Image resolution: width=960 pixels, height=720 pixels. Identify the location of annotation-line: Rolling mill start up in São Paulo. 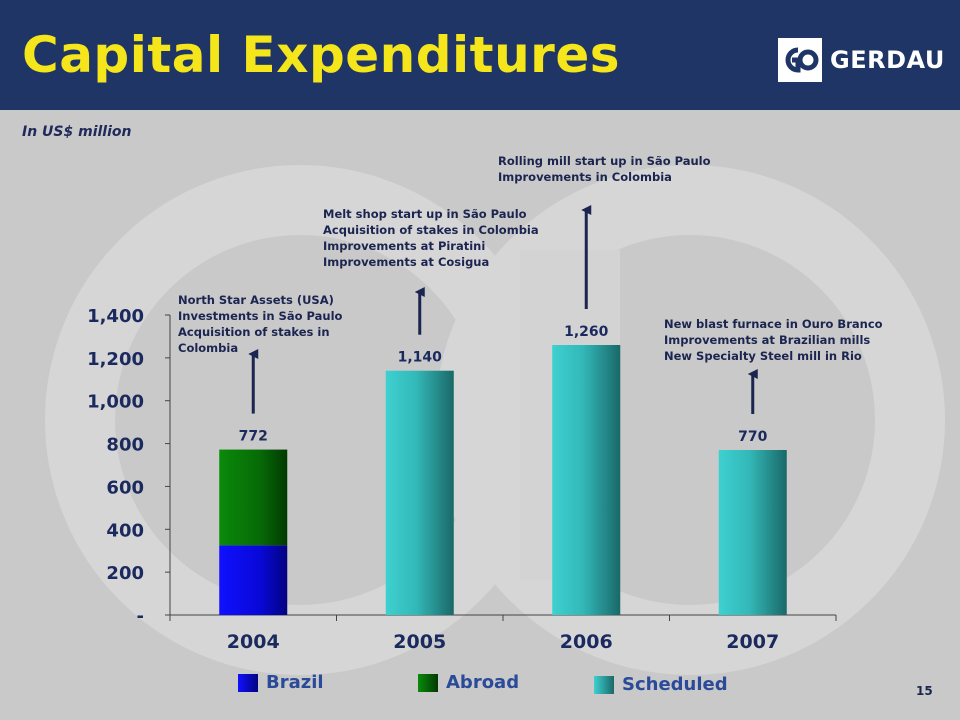
(604, 161).